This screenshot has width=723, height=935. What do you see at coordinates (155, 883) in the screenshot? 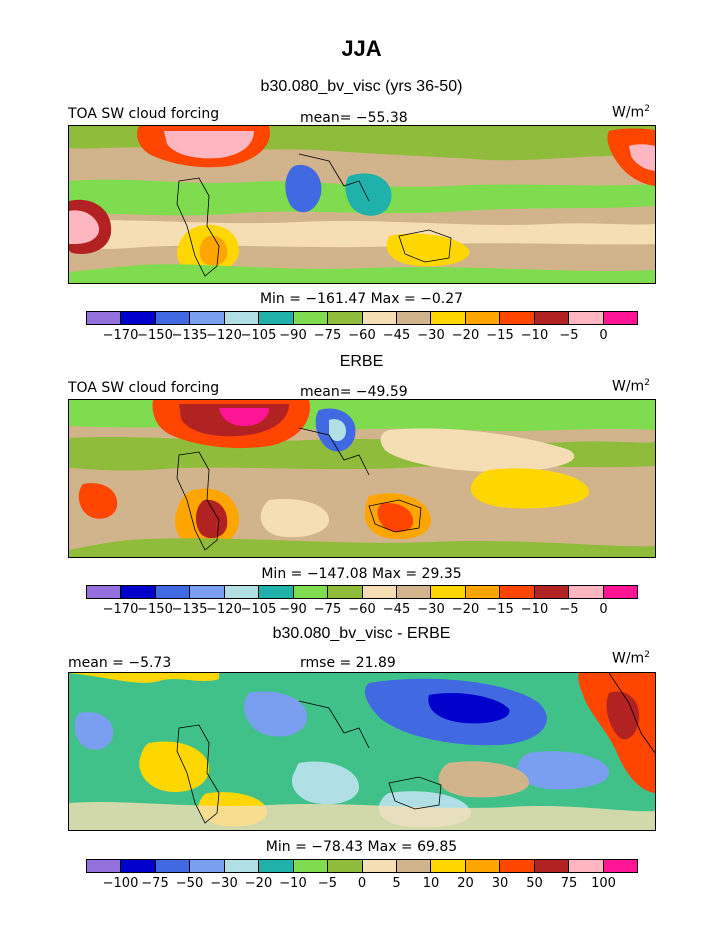
I see `panel-3-colorbar-tick-label: −75` at bounding box center [155, 883].